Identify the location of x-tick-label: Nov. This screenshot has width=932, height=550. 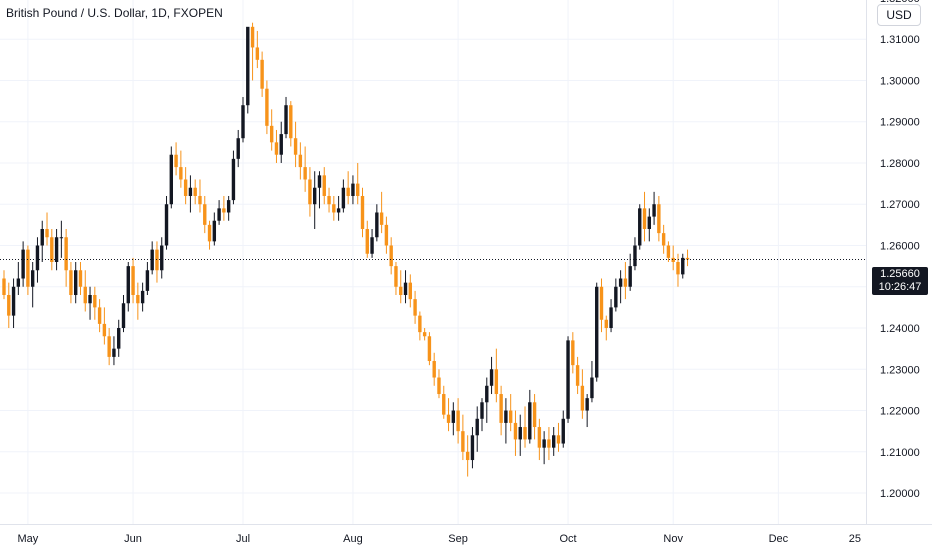
(673, 539).